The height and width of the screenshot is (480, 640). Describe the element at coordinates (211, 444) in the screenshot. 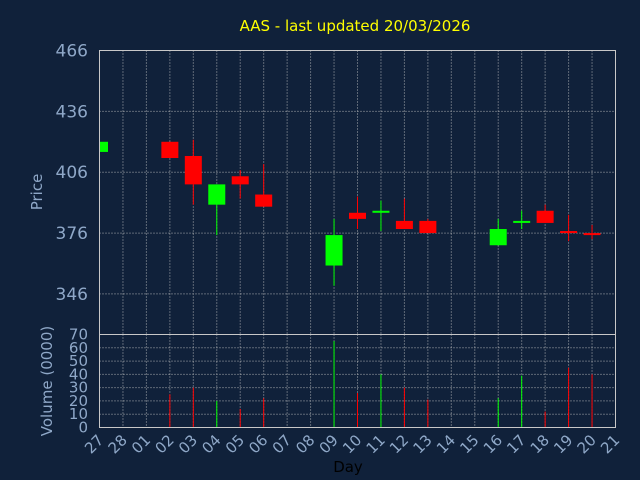

I see `x-tick-label: 04` at that location.